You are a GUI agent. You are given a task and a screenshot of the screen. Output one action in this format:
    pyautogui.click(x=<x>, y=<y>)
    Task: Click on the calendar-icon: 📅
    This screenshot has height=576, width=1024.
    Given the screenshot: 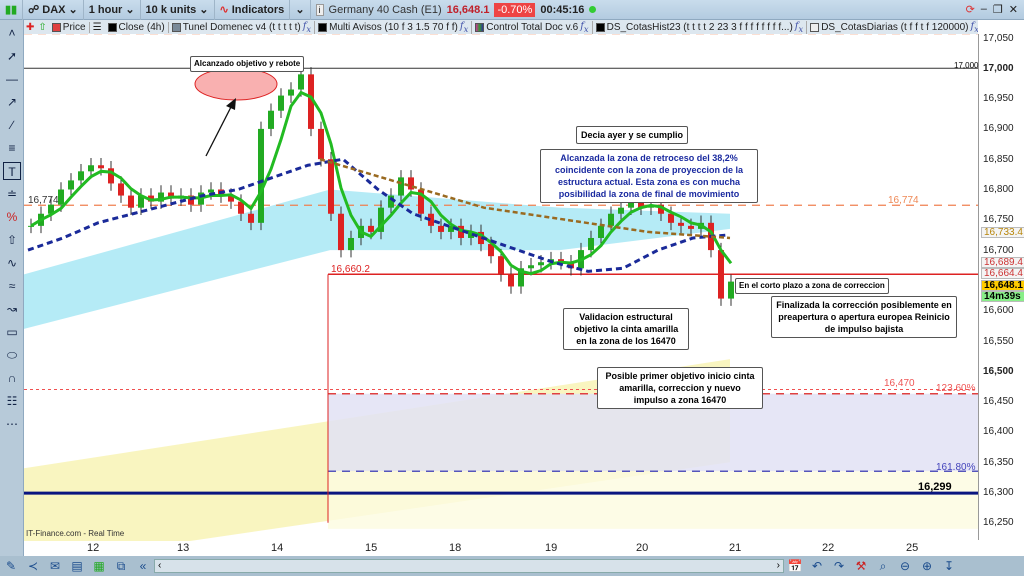 What is the action you would take?
    pyautogui.click(x=795, y=566)
    